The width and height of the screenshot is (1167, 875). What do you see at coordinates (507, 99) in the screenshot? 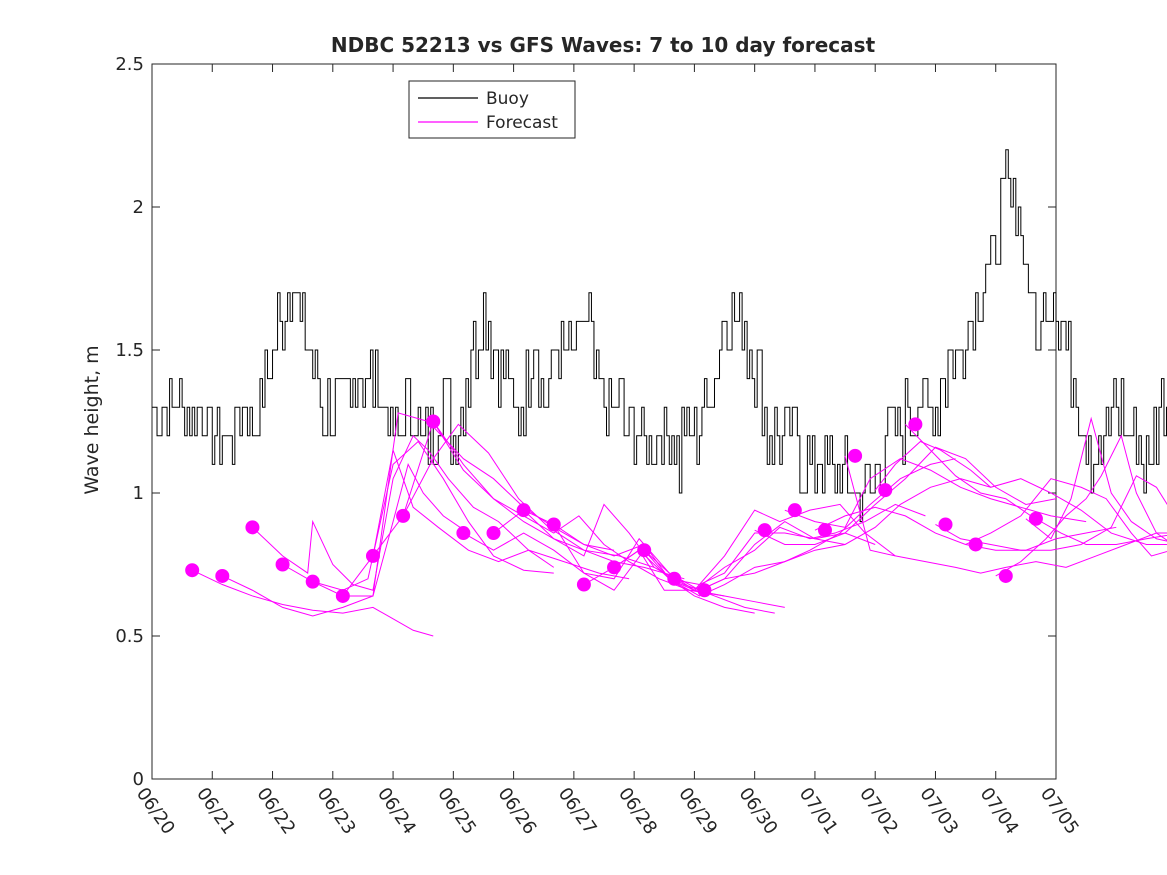
I see `legend-label-buoy: Buoy` at bounding box center [507, 99].